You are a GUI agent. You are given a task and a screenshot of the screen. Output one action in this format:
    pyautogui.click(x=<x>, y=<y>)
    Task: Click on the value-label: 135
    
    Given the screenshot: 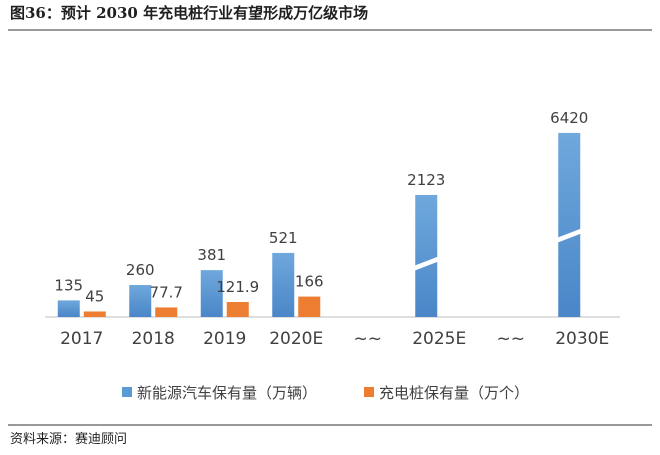 What is the action you would take?
    pyautogui.click(x=68, y=285)
    